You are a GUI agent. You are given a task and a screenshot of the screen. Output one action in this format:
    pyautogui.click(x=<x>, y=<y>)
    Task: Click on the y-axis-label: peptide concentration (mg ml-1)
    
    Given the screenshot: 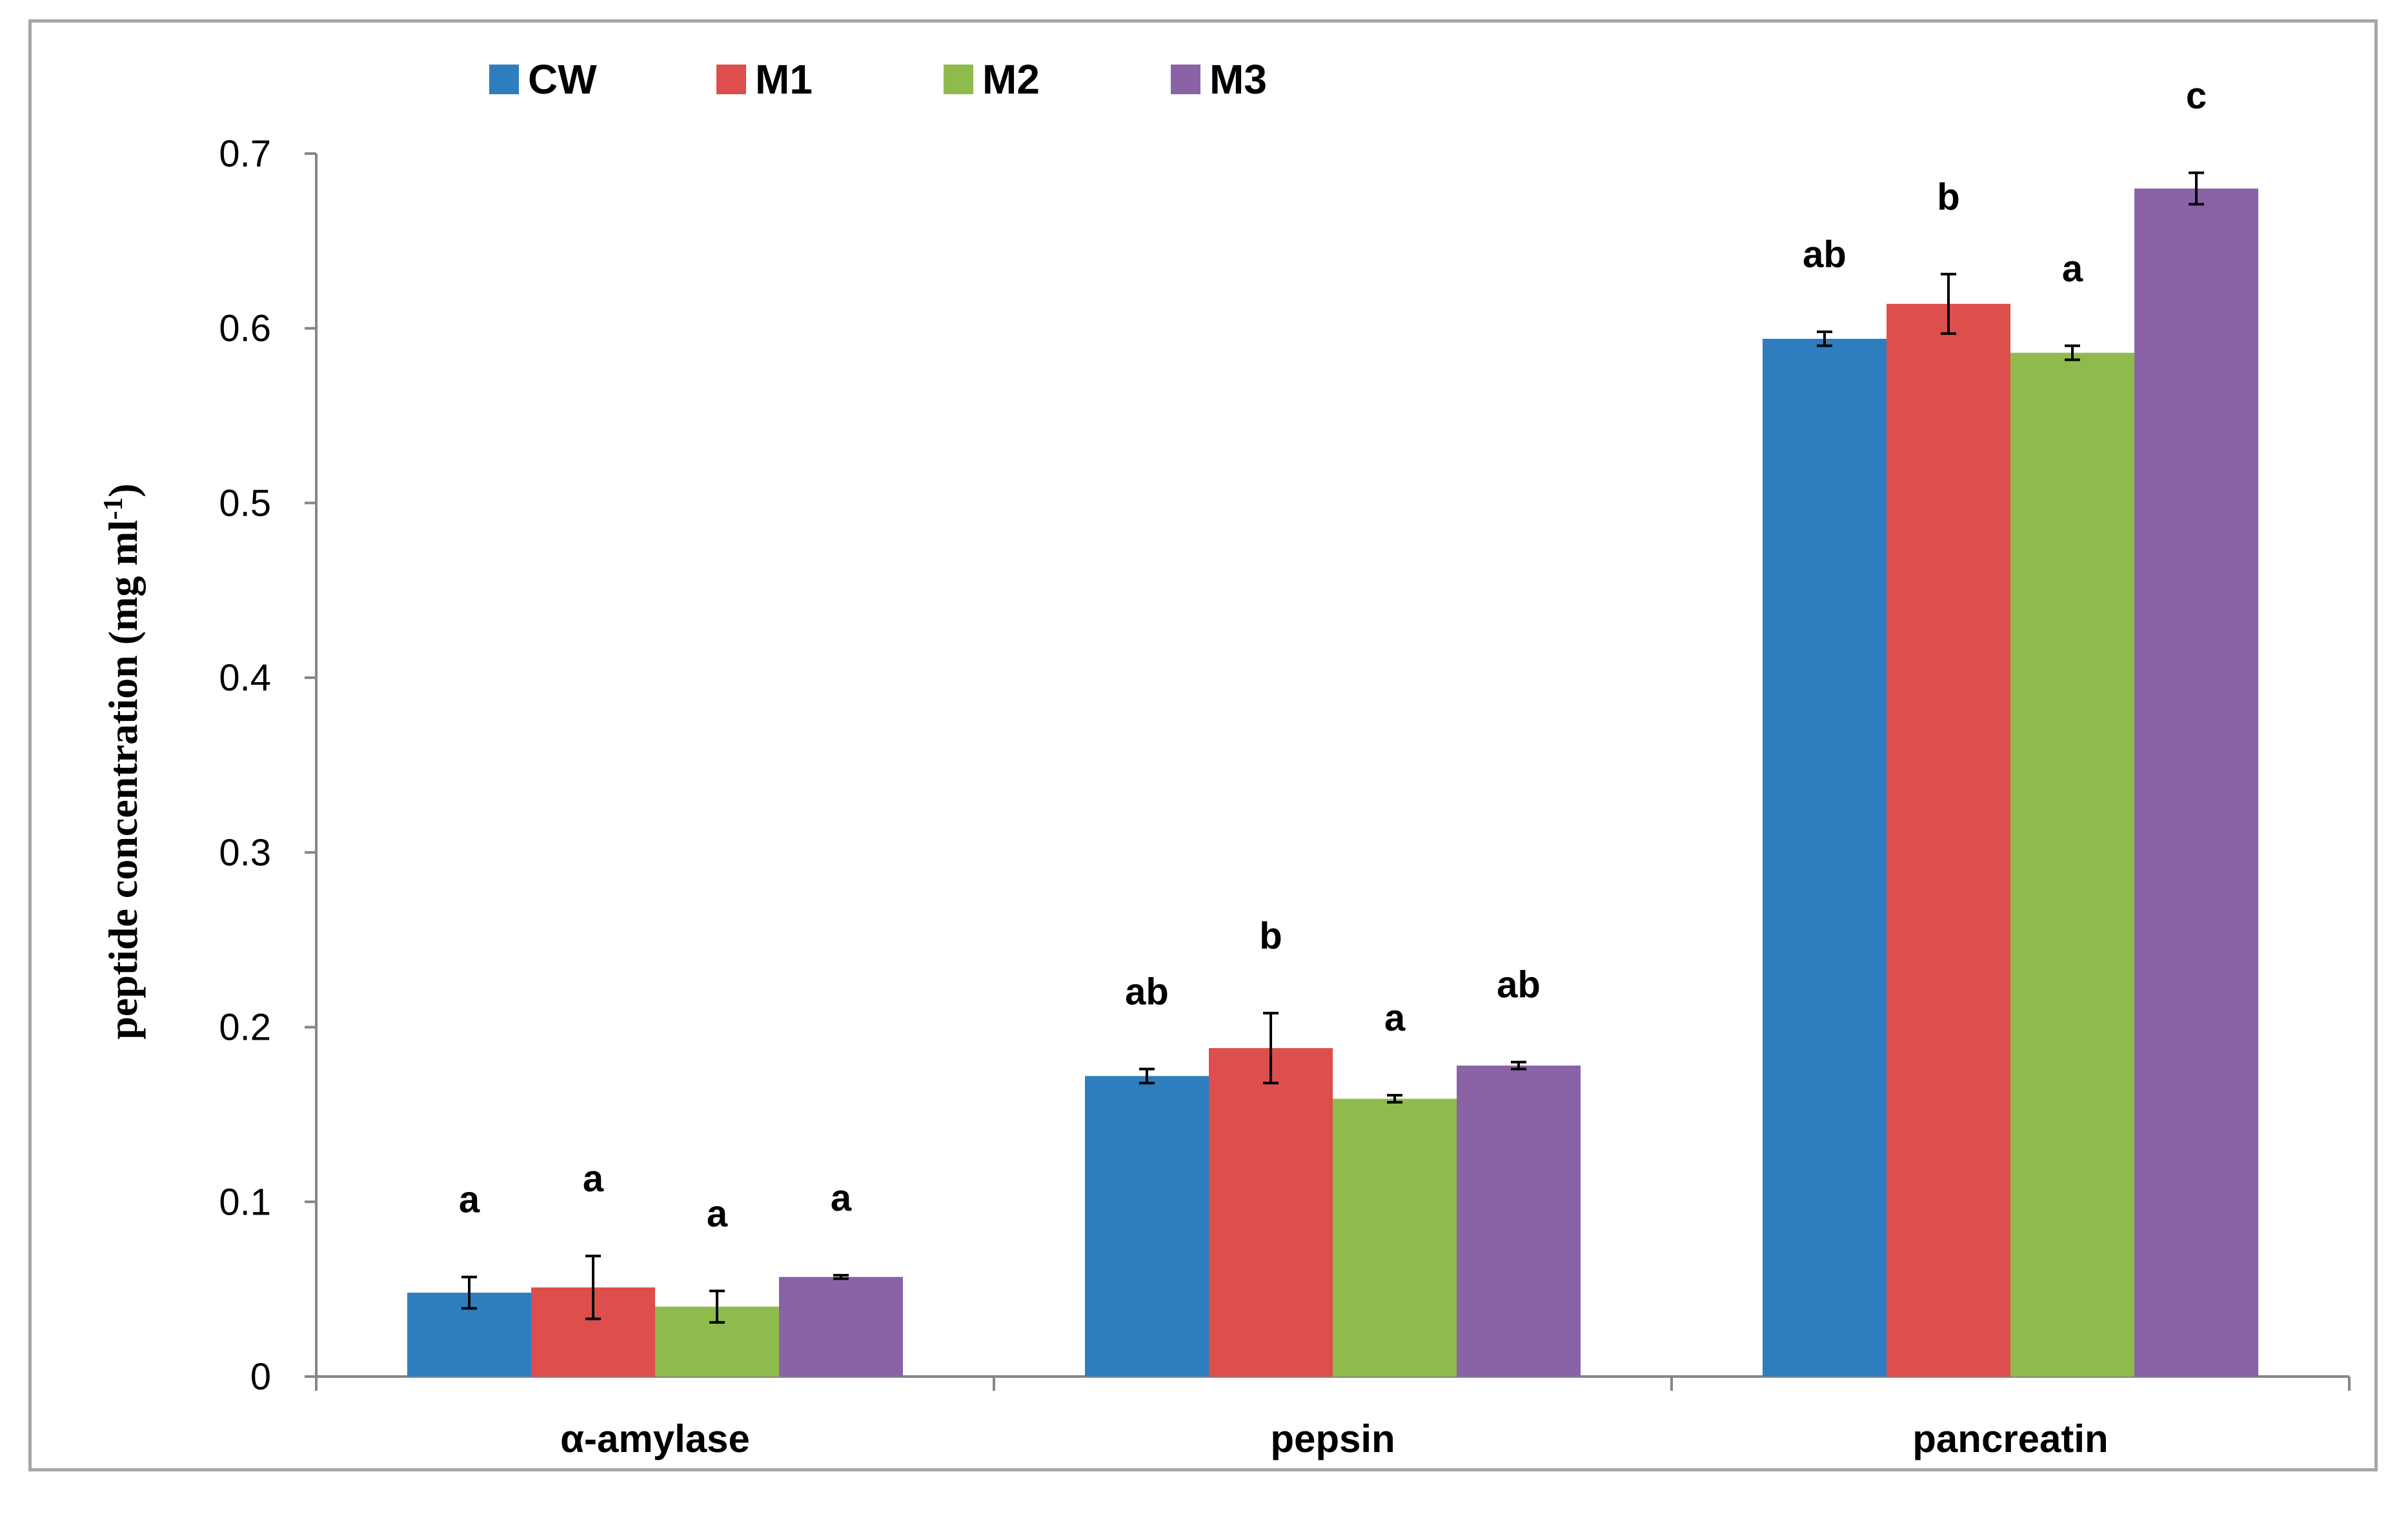 What is the action you would take?
    pyautogui.click(x=122, y=761)
    